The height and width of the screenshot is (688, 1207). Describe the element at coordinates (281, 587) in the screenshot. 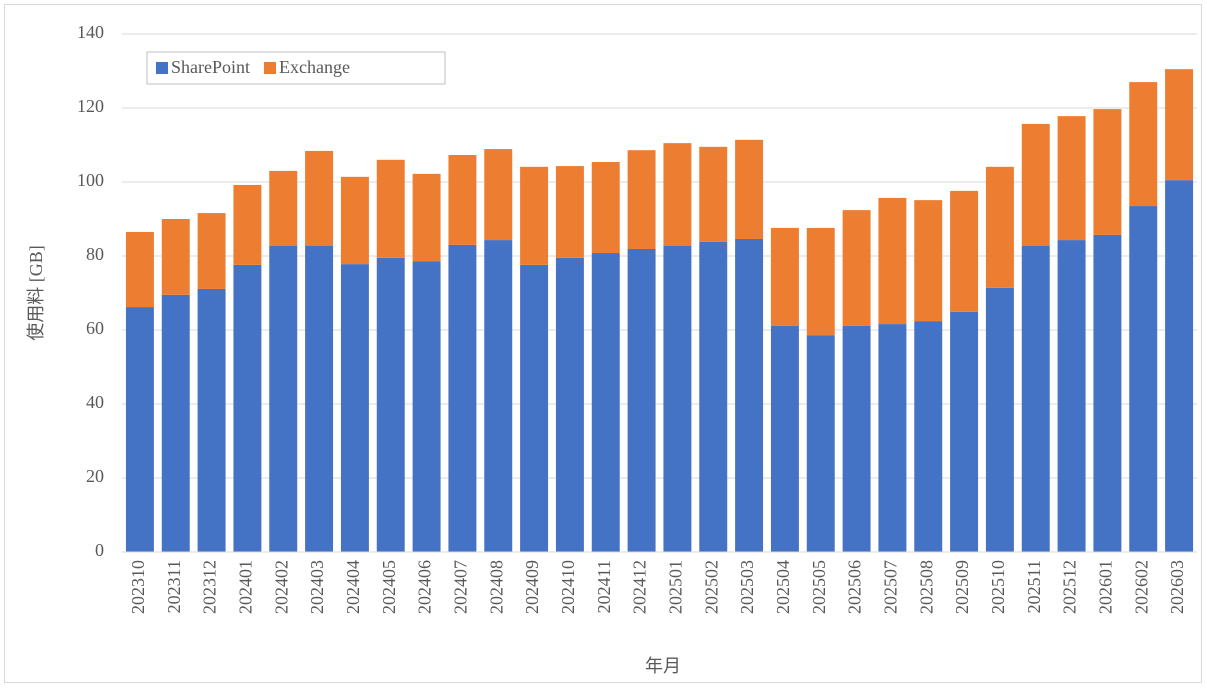

I see `x-tick-label: 202402` at that location.